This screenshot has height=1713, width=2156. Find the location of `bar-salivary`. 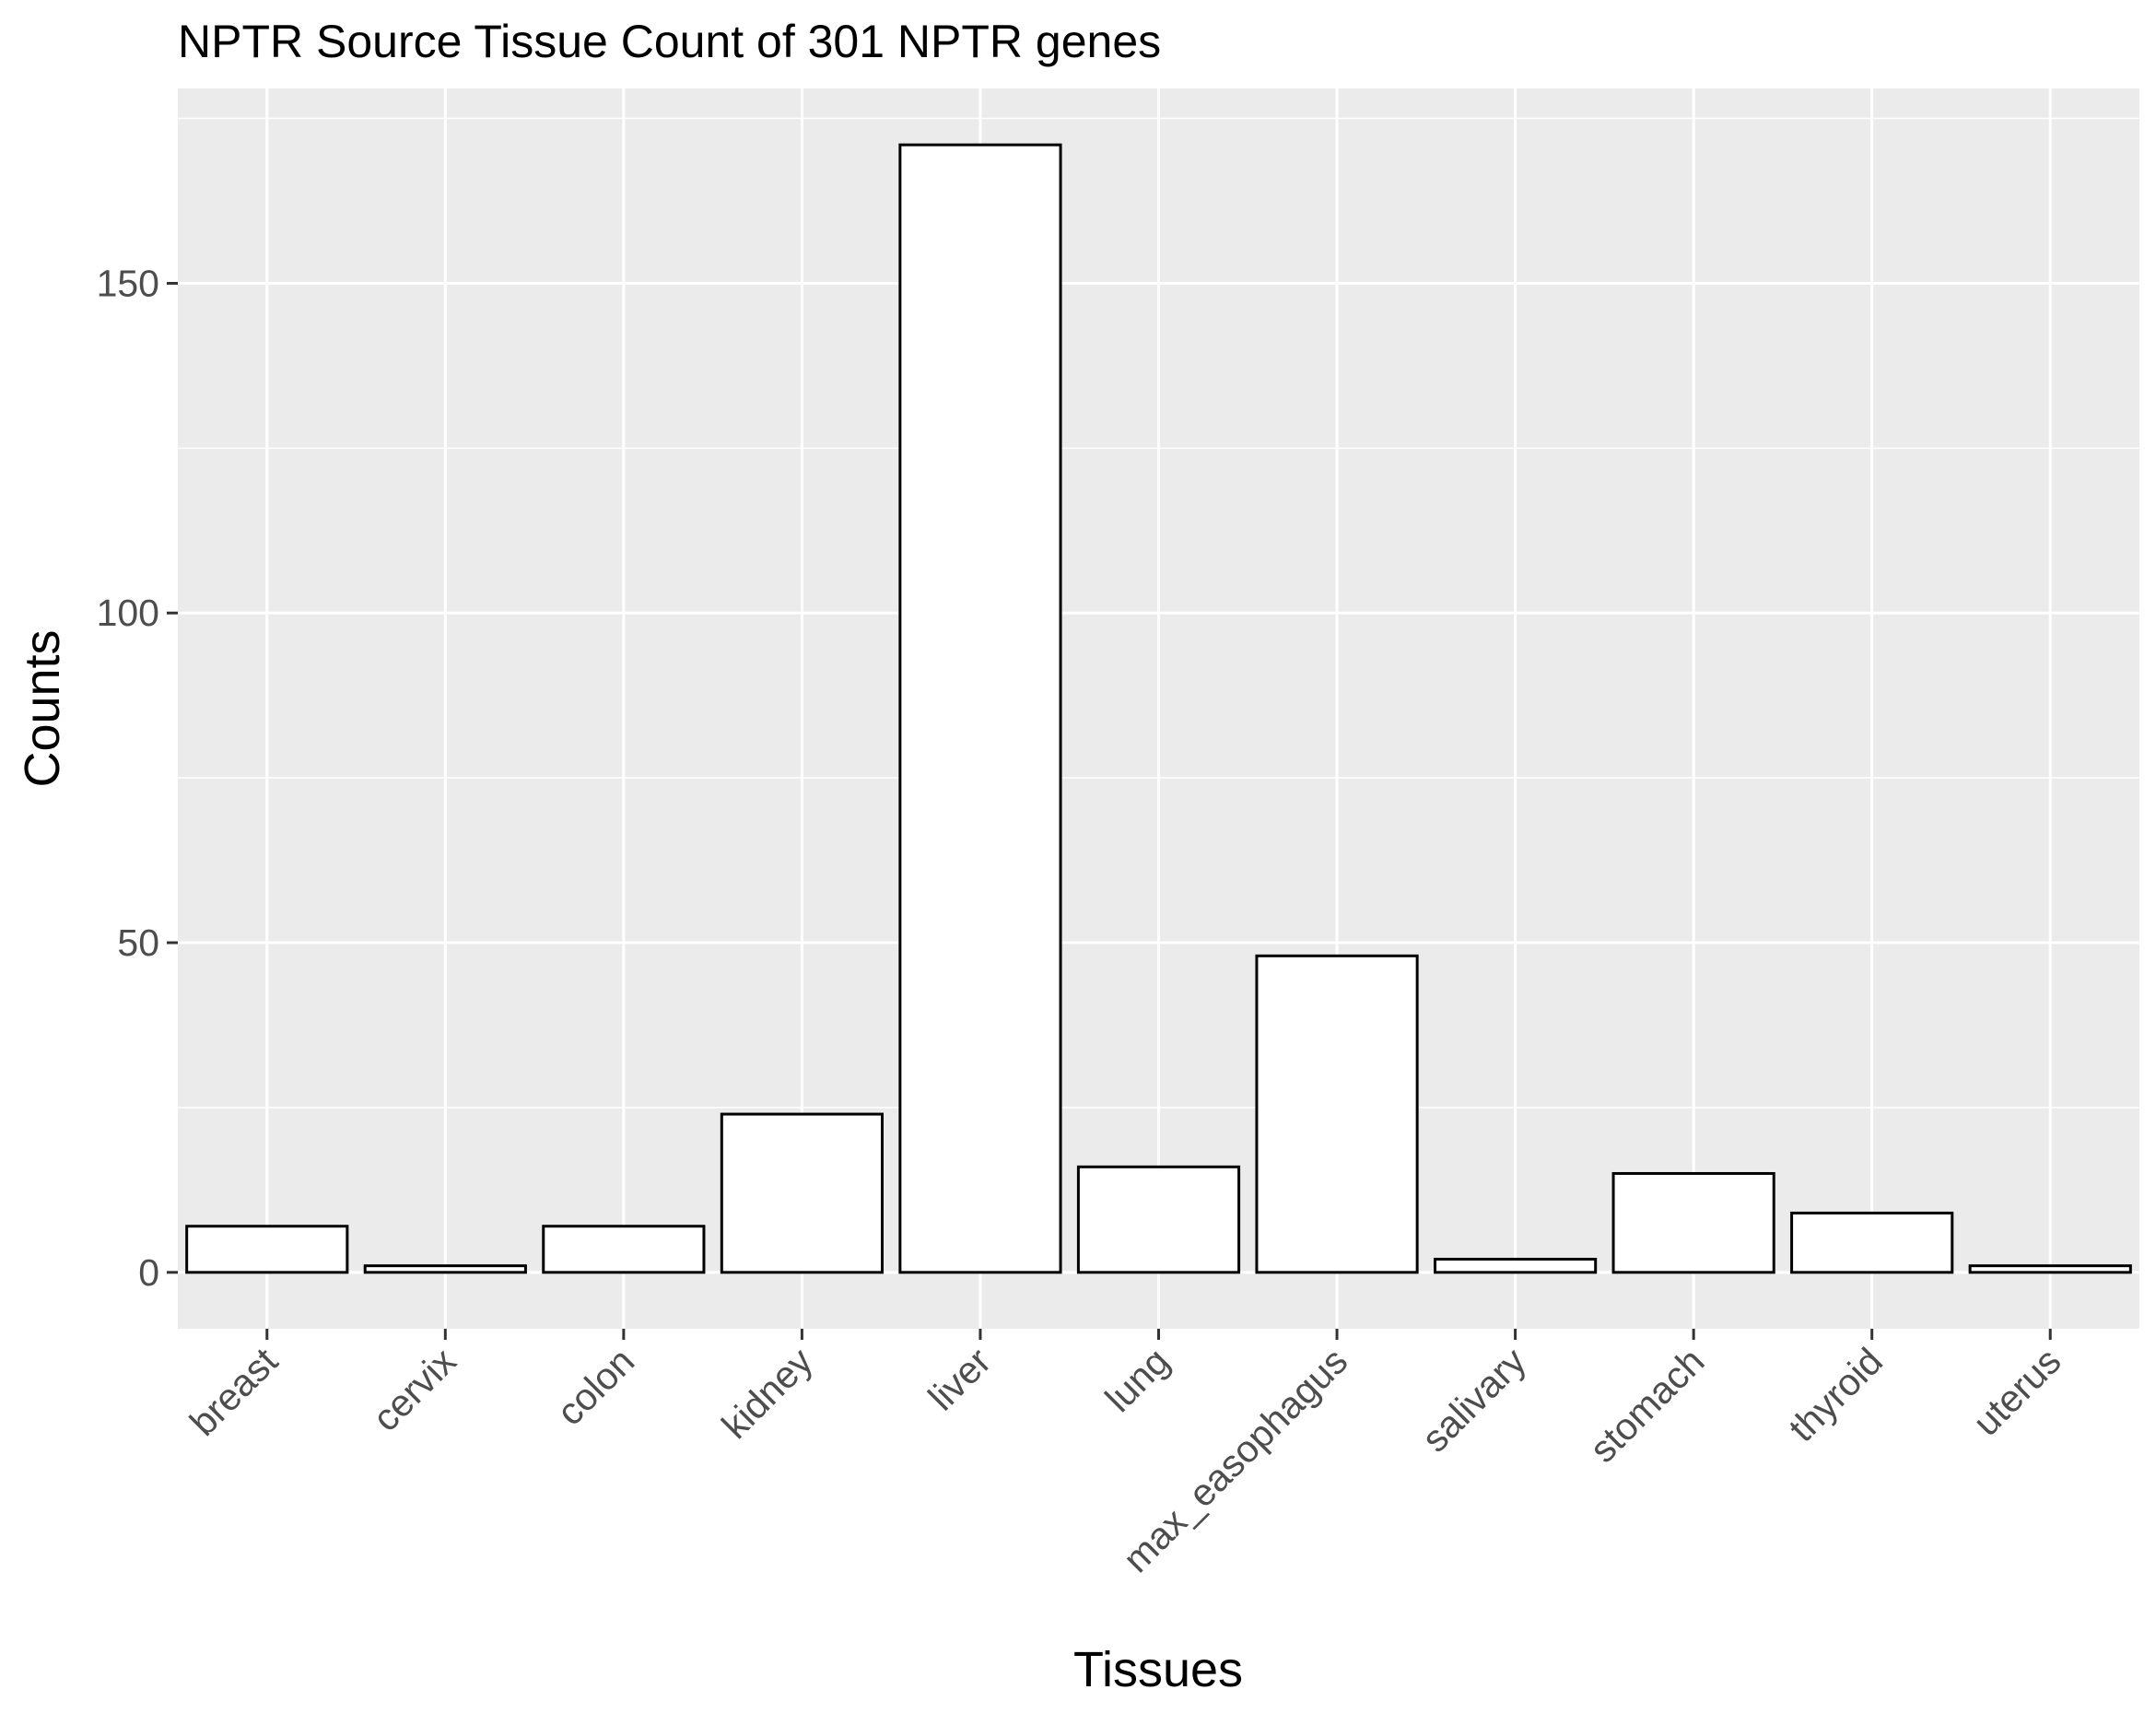

bar-salivary is located at coordinates (1515, 1266).